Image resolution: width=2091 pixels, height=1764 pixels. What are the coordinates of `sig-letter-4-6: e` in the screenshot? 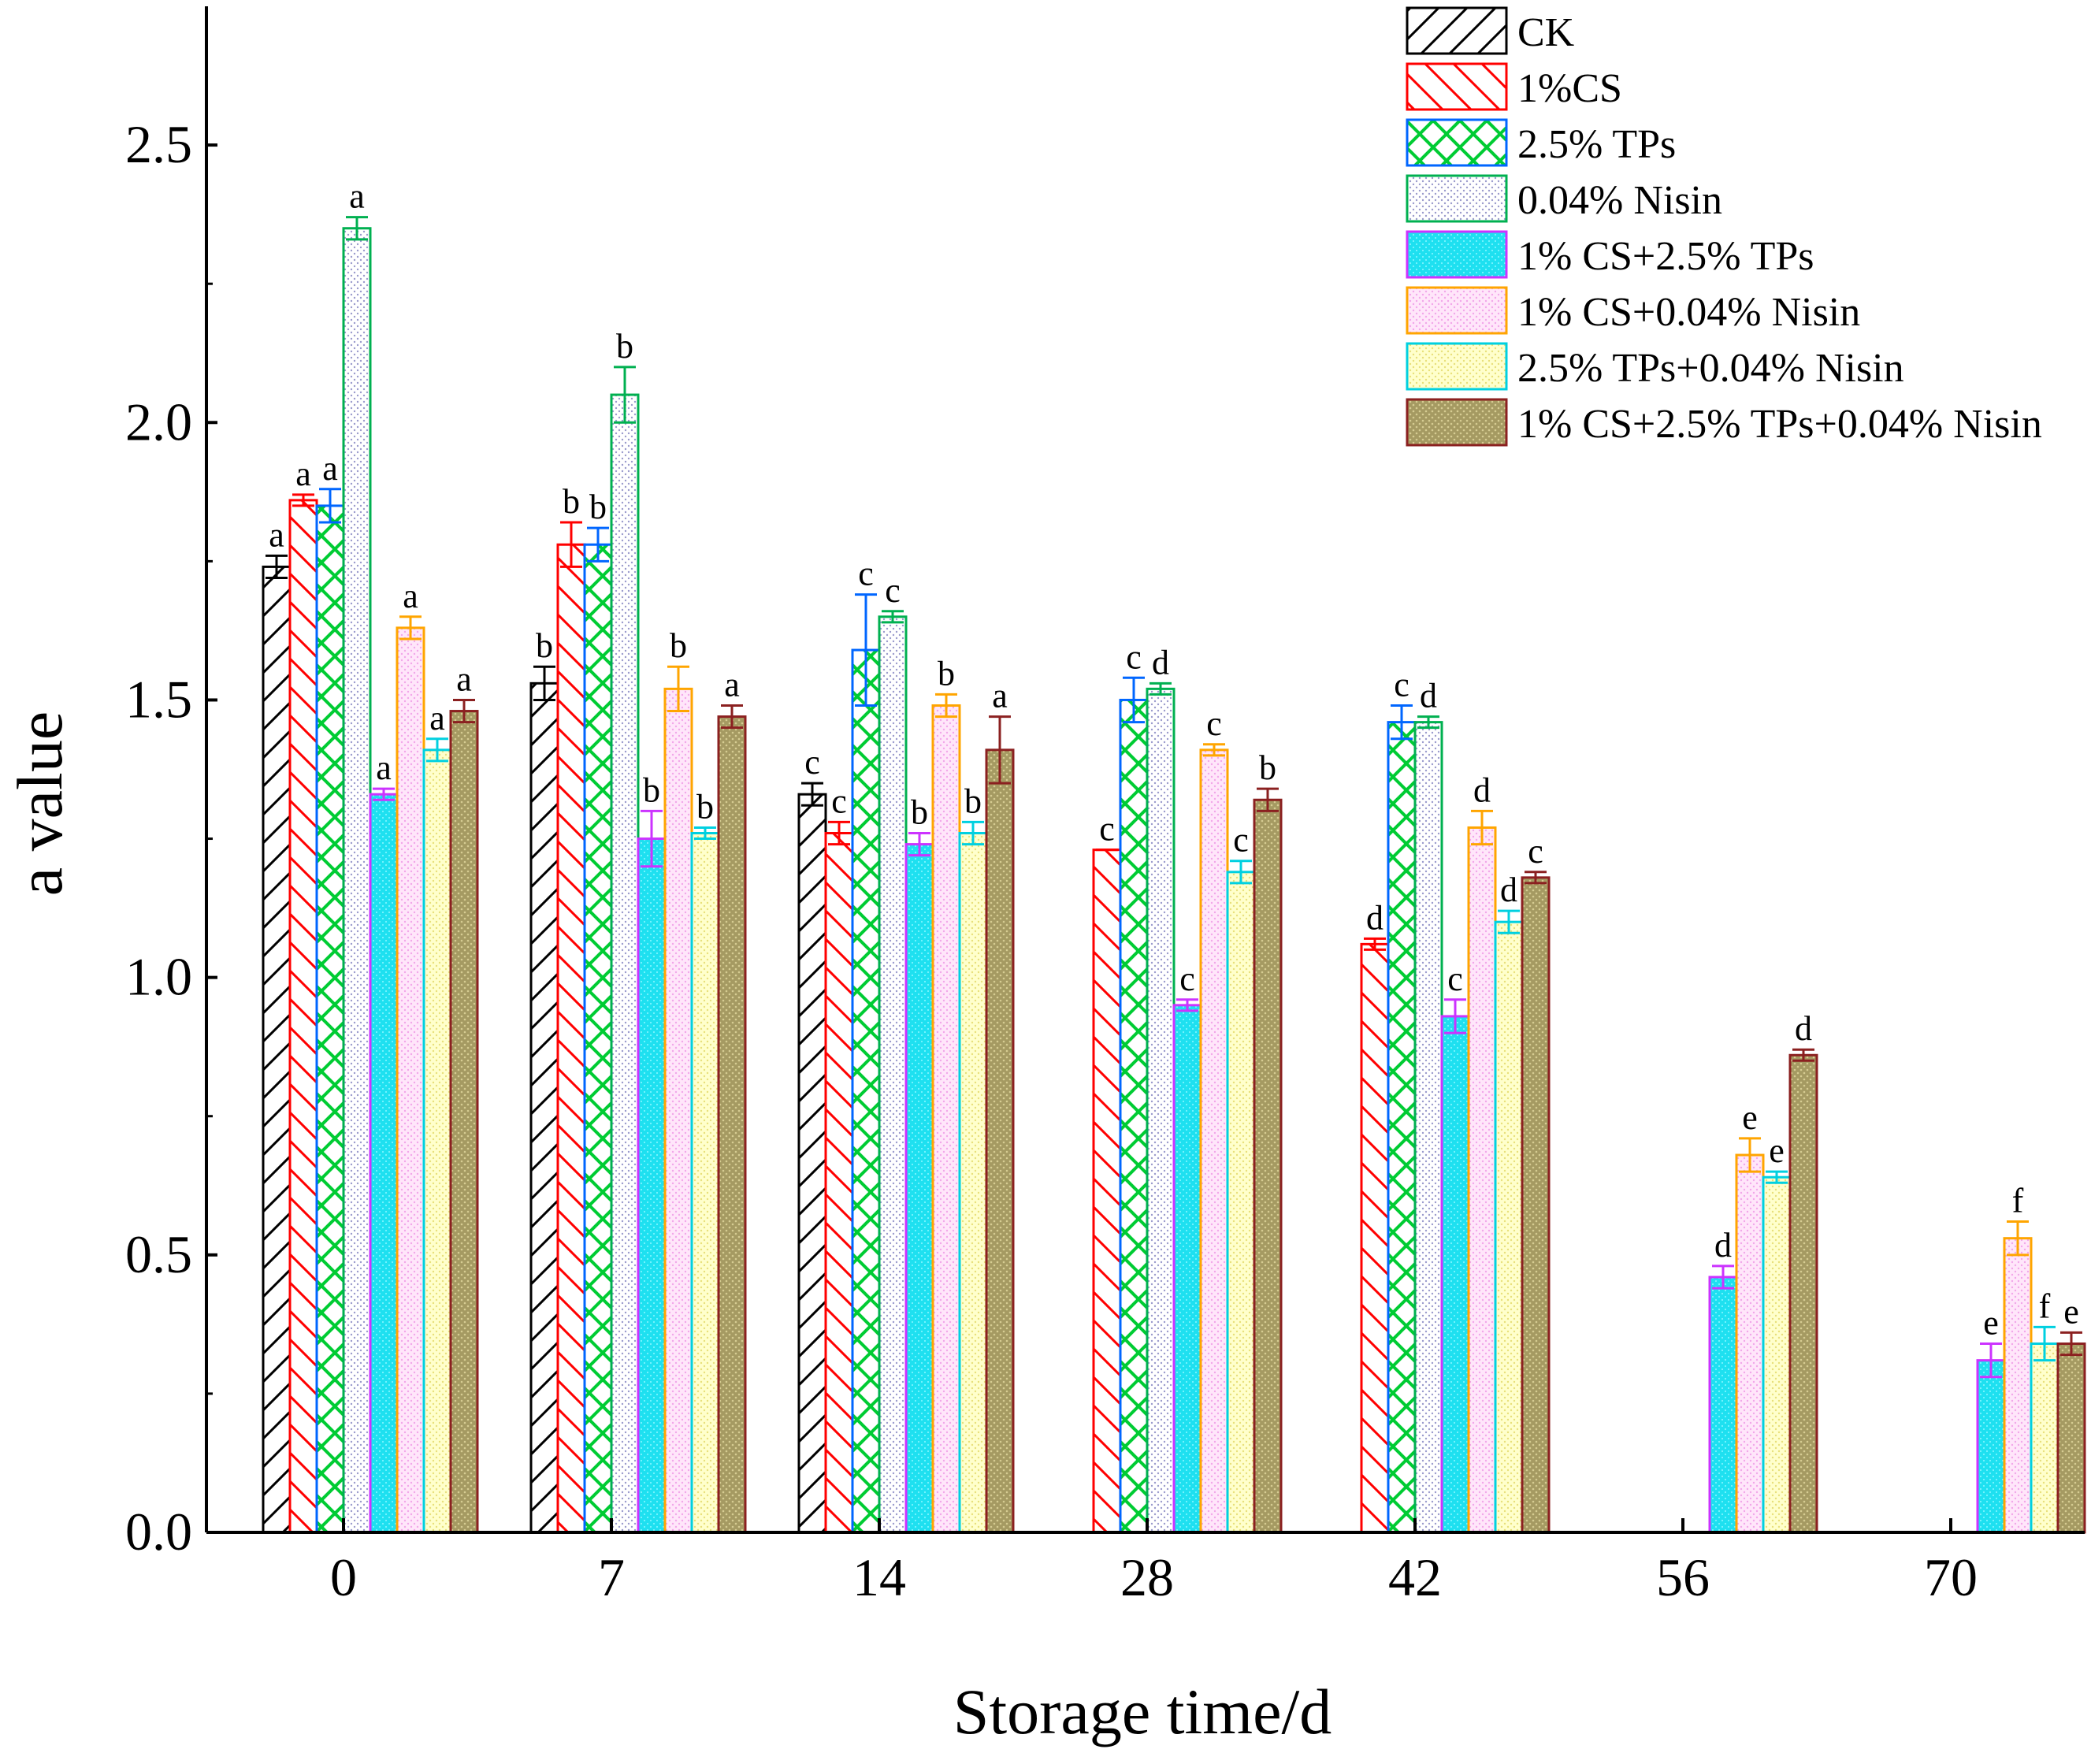 It's located at (1991, 1323).